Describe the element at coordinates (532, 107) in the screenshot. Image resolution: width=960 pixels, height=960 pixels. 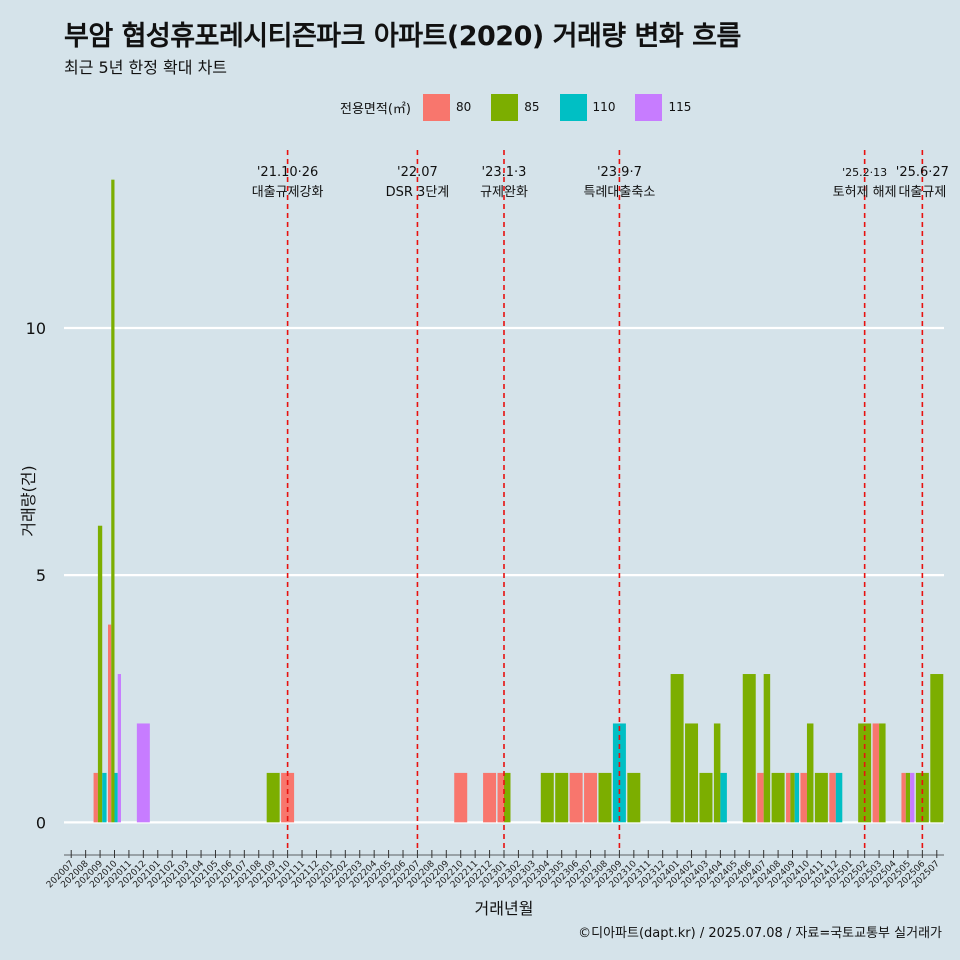
I see `legend-label-85: 85` at that location.